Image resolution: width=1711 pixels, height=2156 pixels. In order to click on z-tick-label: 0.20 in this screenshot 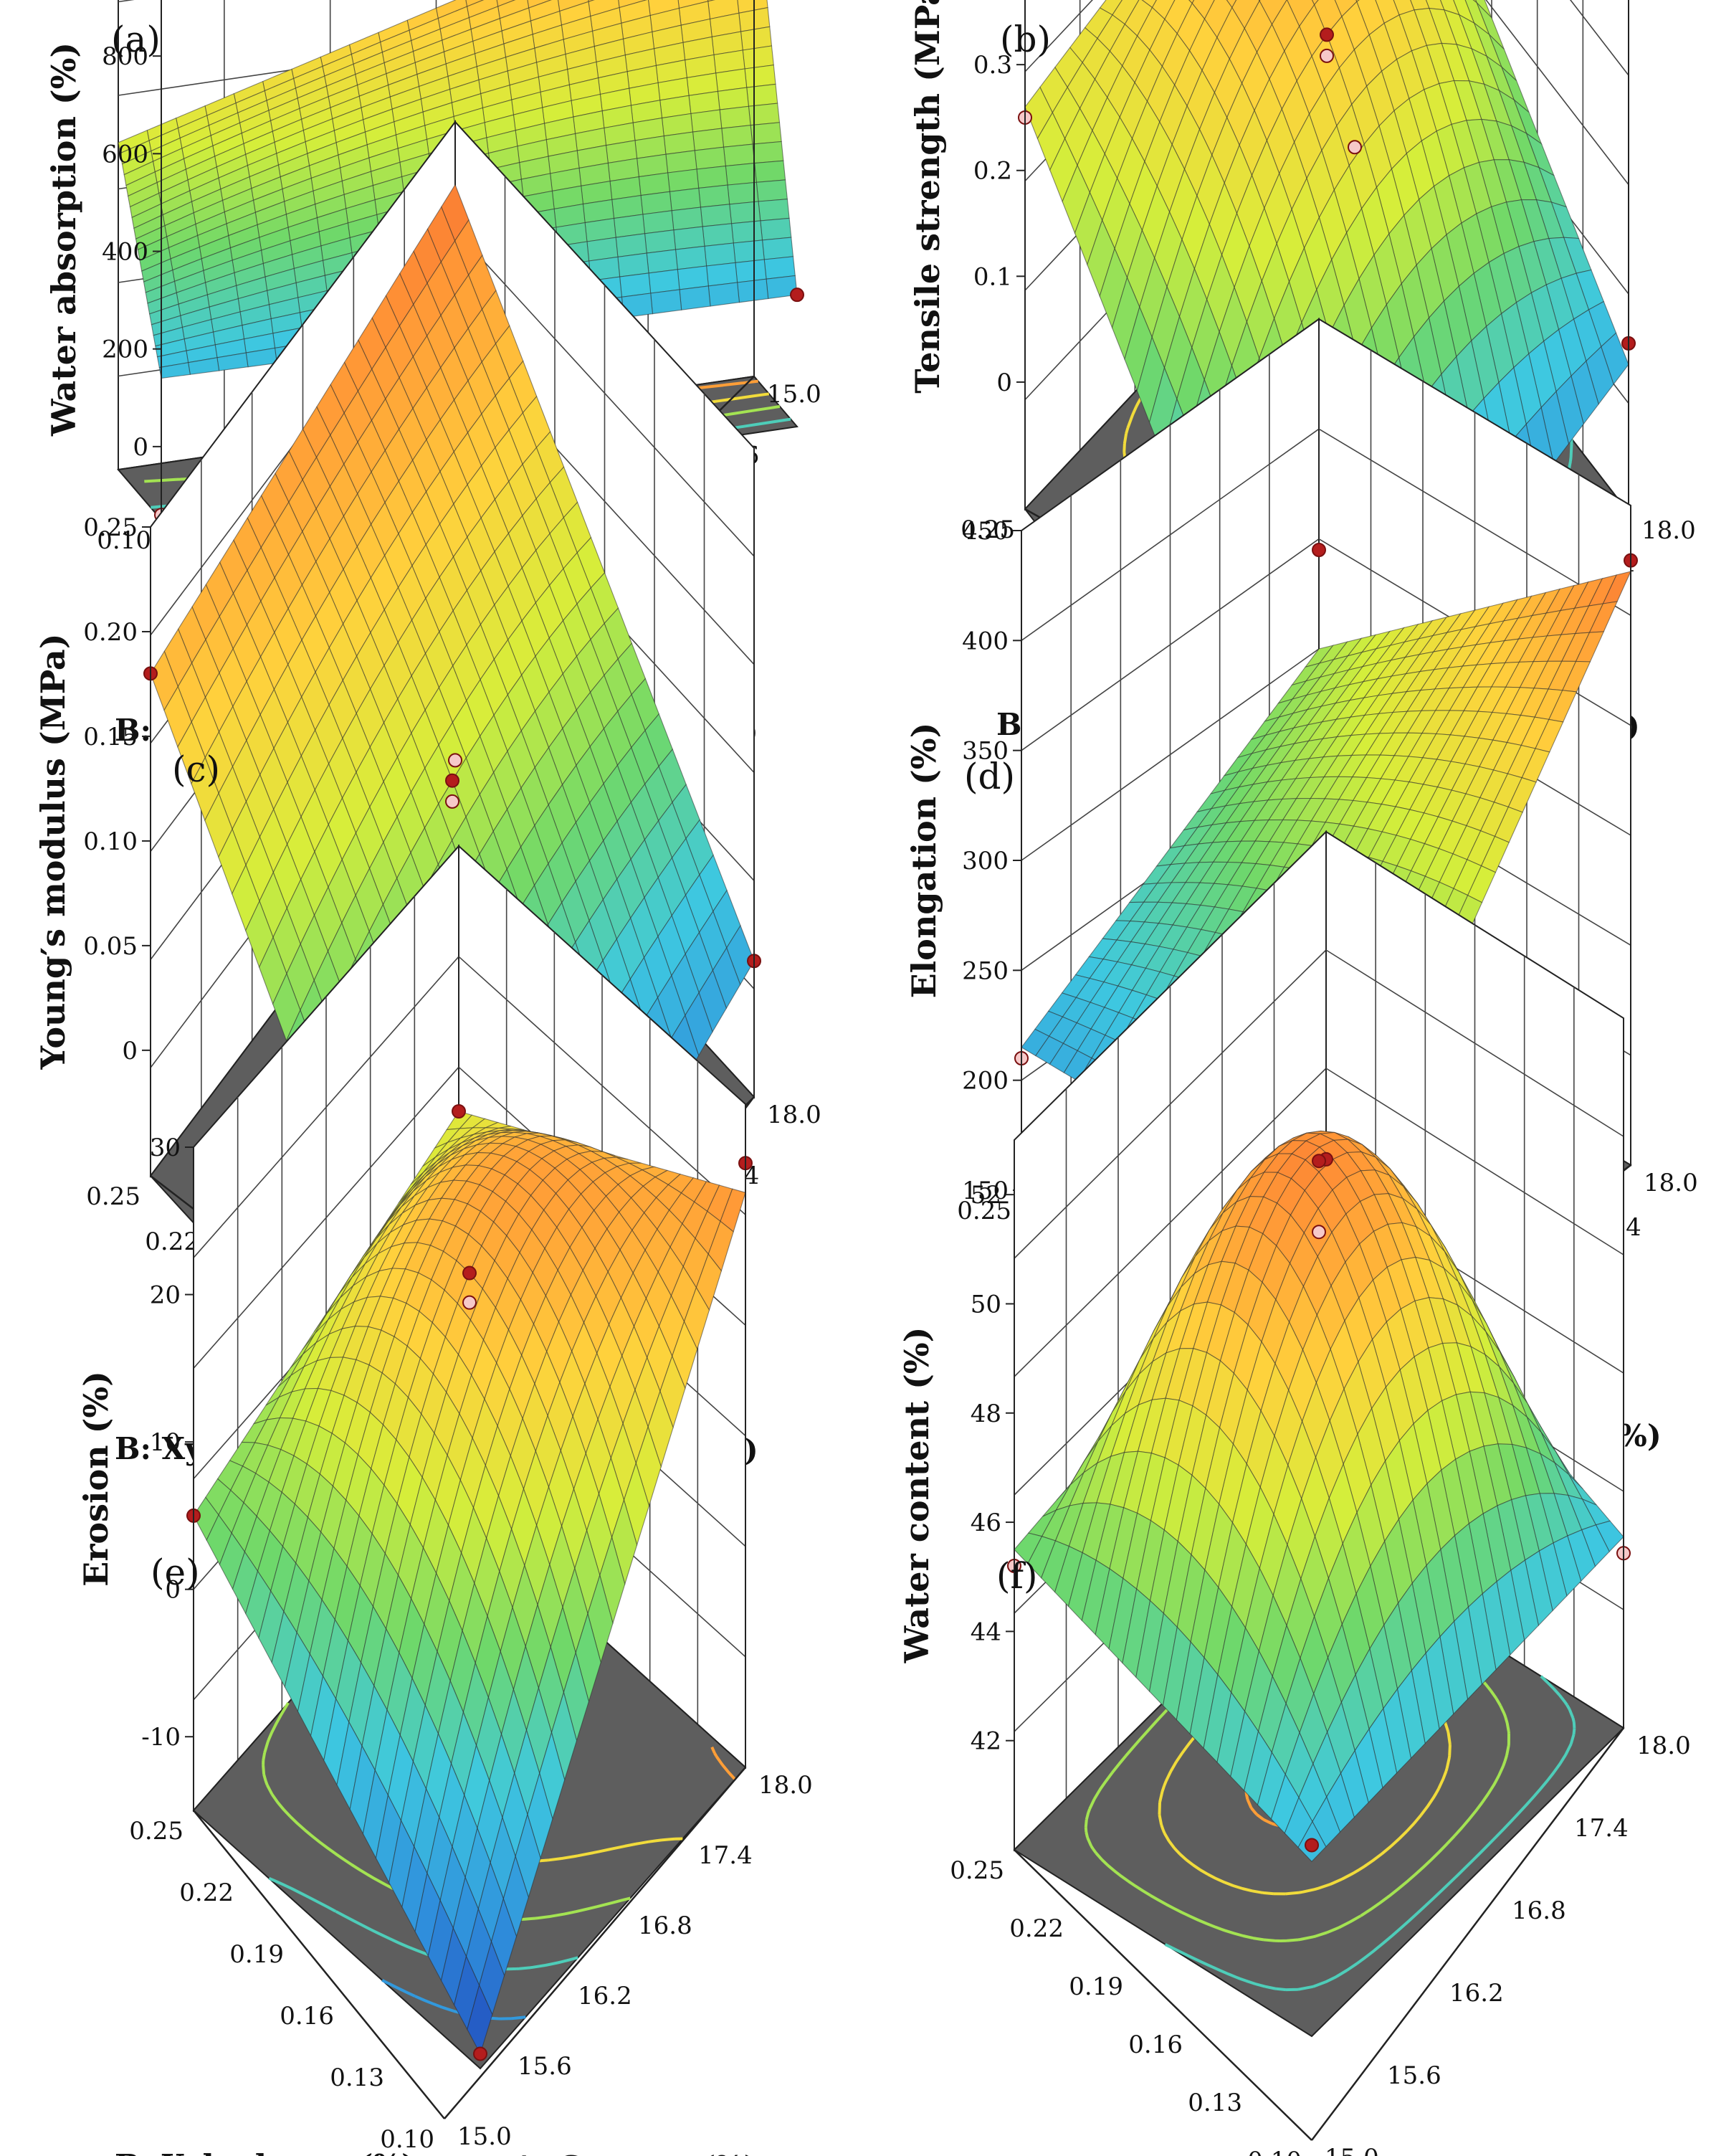, I will do `click(111, 633)`.